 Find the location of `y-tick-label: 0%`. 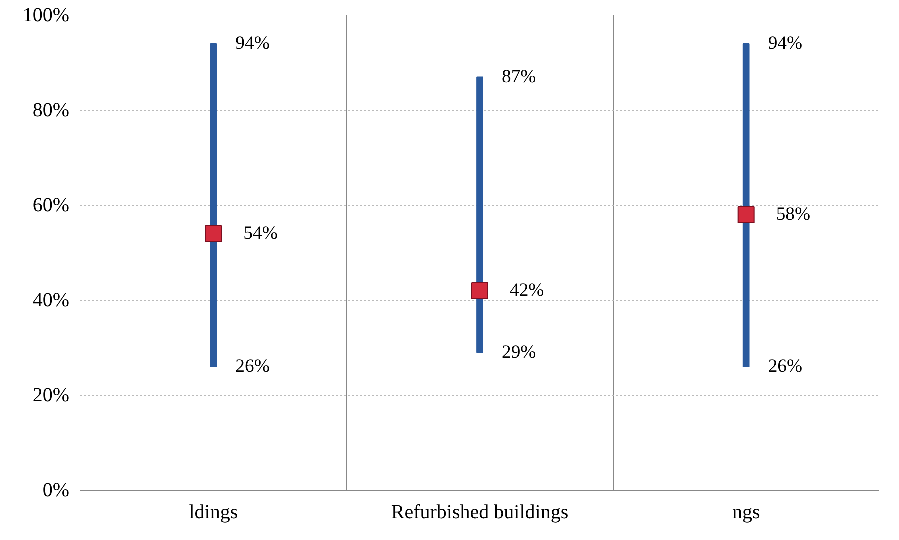

y-tick-label: 0% is located at coordinates (56, 491).